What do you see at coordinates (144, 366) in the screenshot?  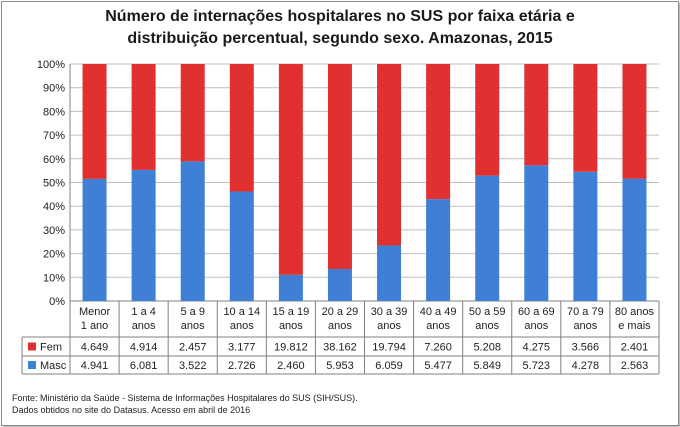 I see `table-value-masc: 6.081` at bounding box center [144, 366].